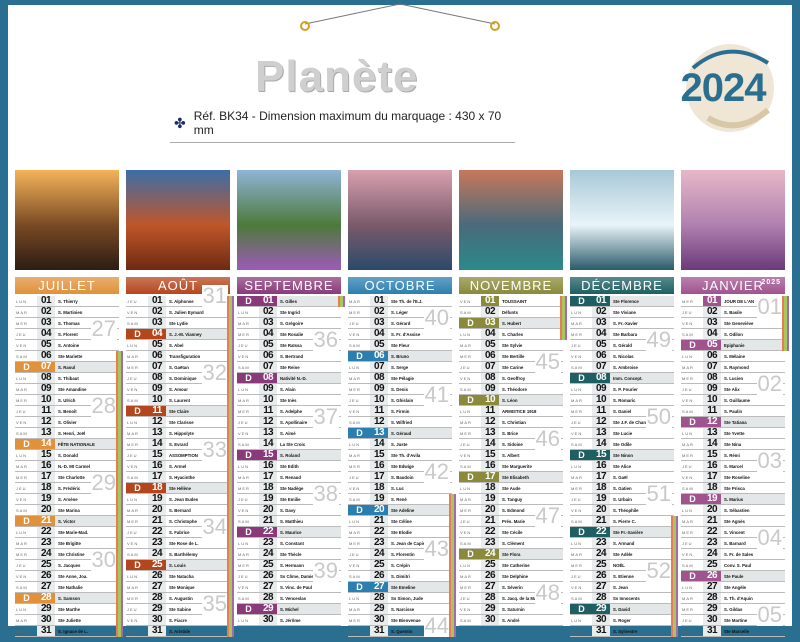  Describe the element at coordinates (379, 466) in the screenshot. I see `day-number: 16` at that location.